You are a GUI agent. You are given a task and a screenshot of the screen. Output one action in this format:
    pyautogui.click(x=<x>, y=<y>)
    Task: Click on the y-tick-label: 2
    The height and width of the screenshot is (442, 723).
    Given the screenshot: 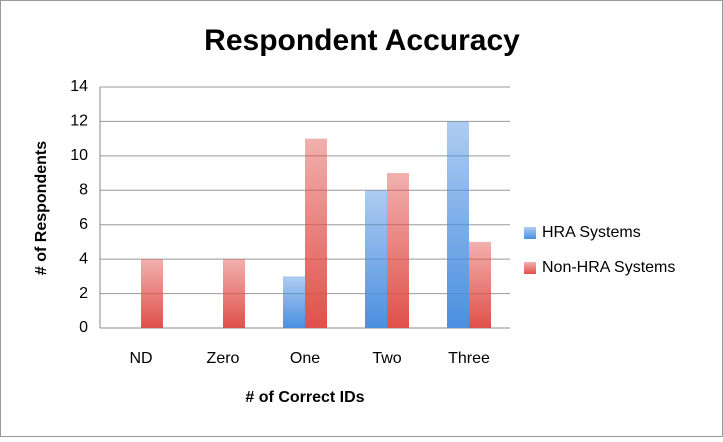 What is the action you would take?
    pyautogui.click(x=83, y=293)
    